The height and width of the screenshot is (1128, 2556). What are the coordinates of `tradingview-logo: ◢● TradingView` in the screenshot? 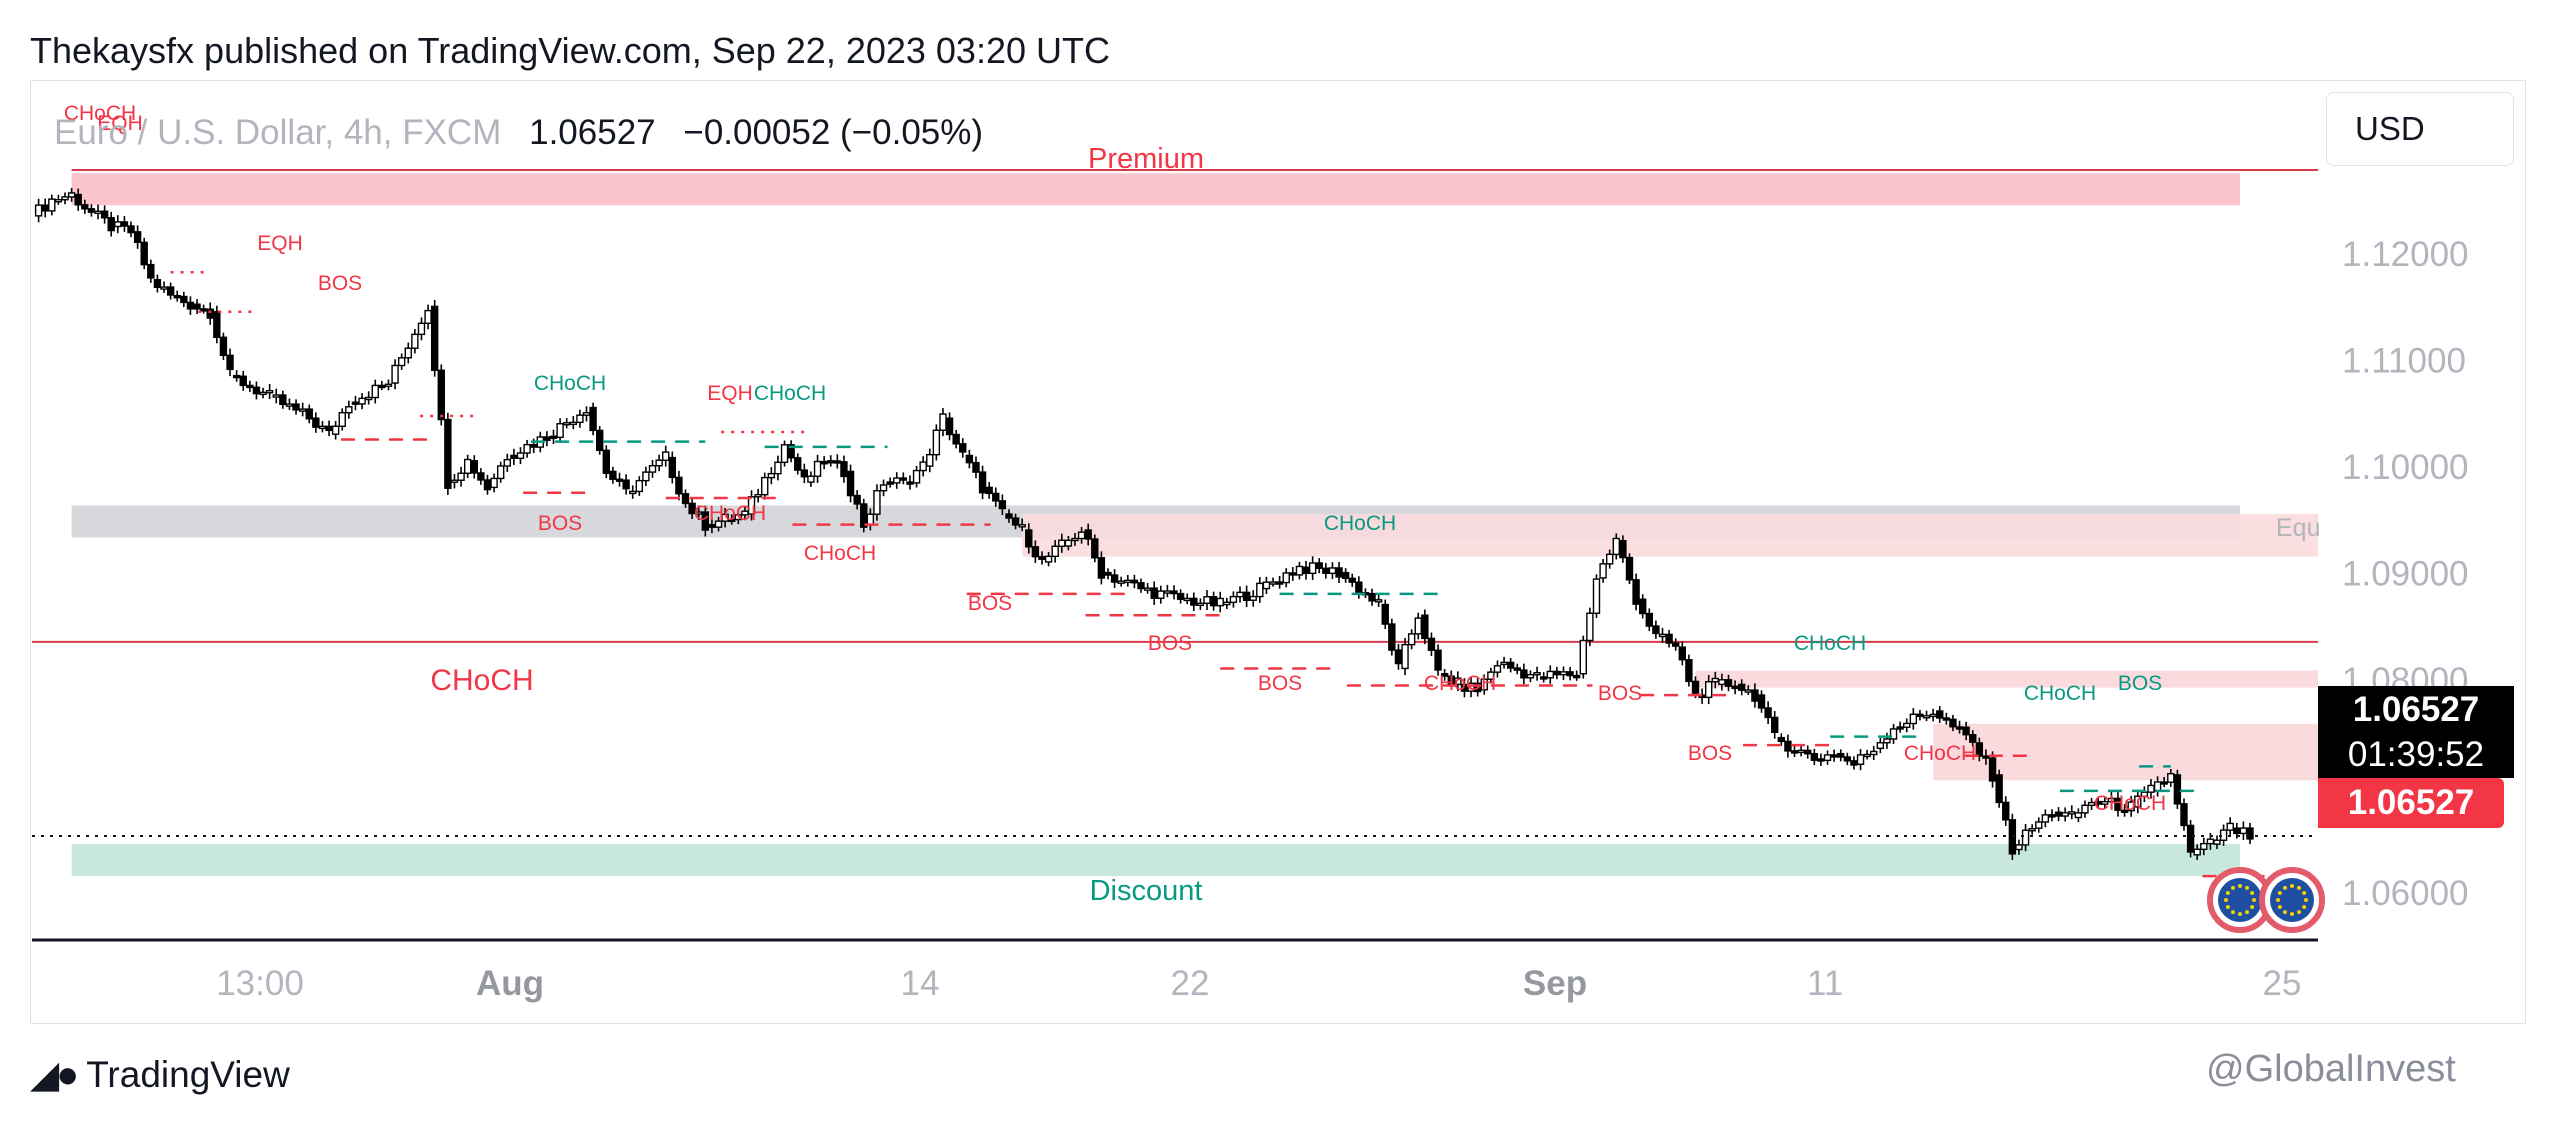 It's located at (160, 1074).